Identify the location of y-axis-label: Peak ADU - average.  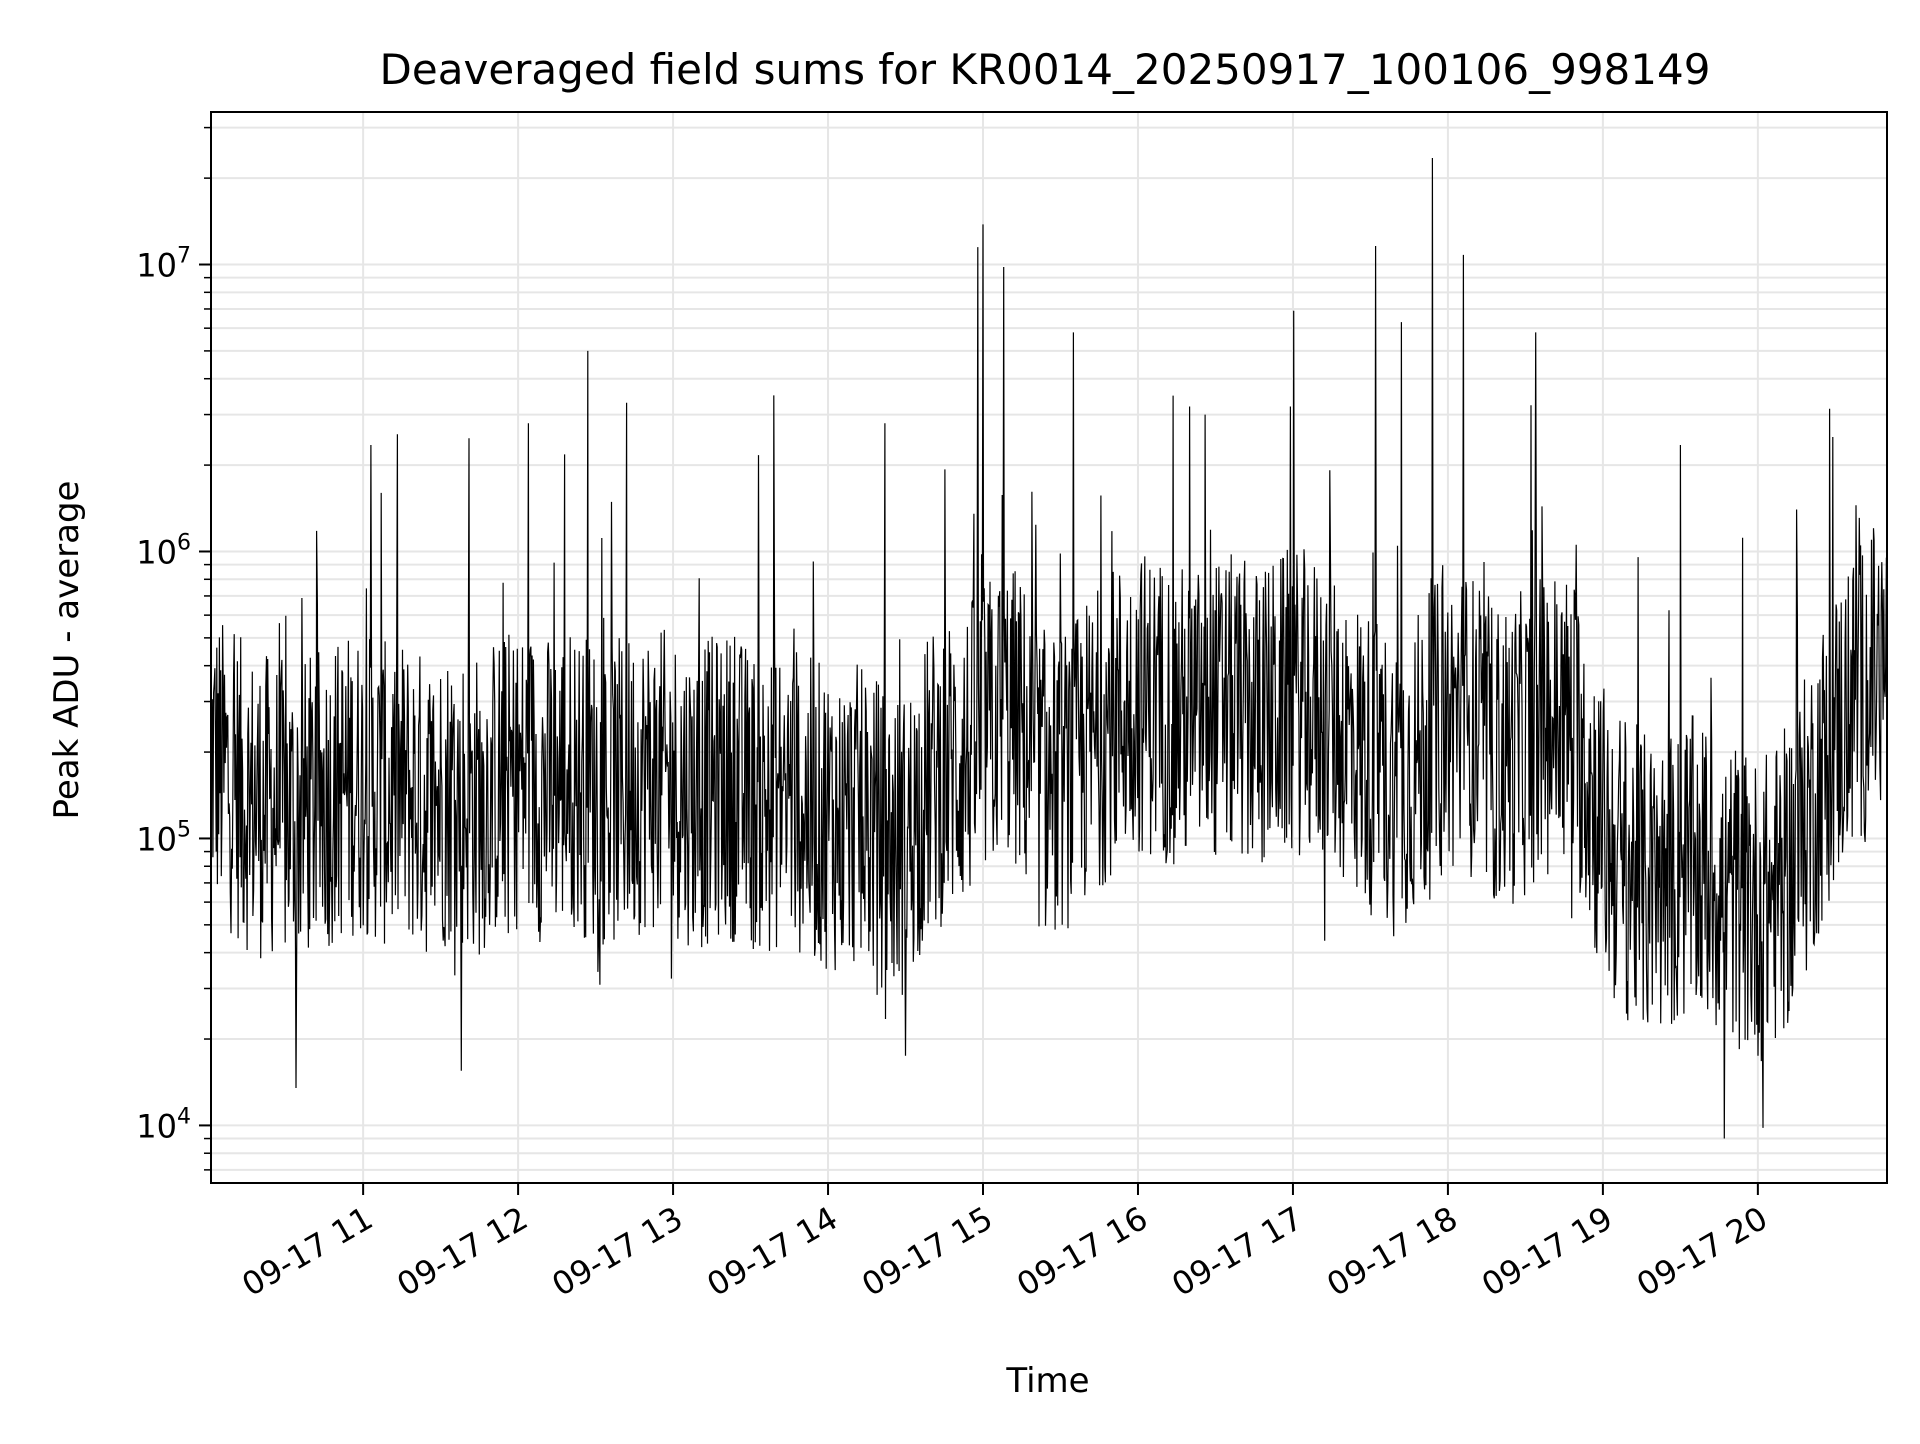
(67, 650).